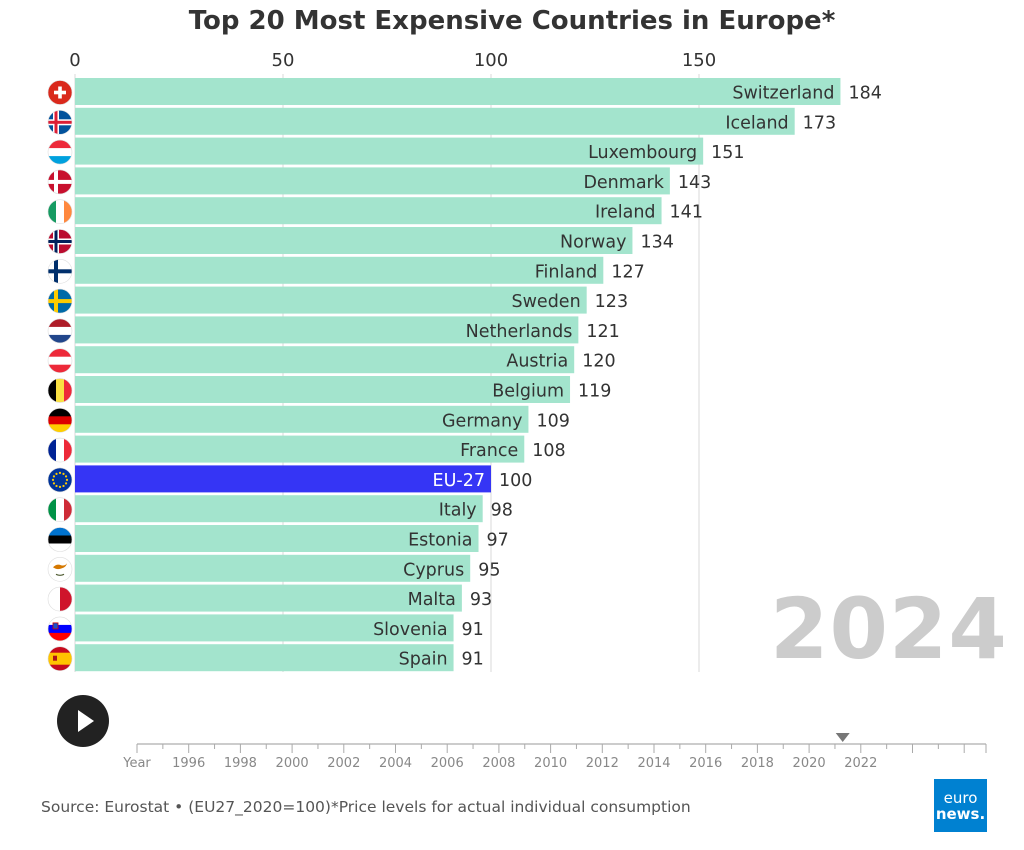 Image resolution: width=1024 pixels, height=850 pixels. I want to click on bar-value-label: 184, so click(864, 94).